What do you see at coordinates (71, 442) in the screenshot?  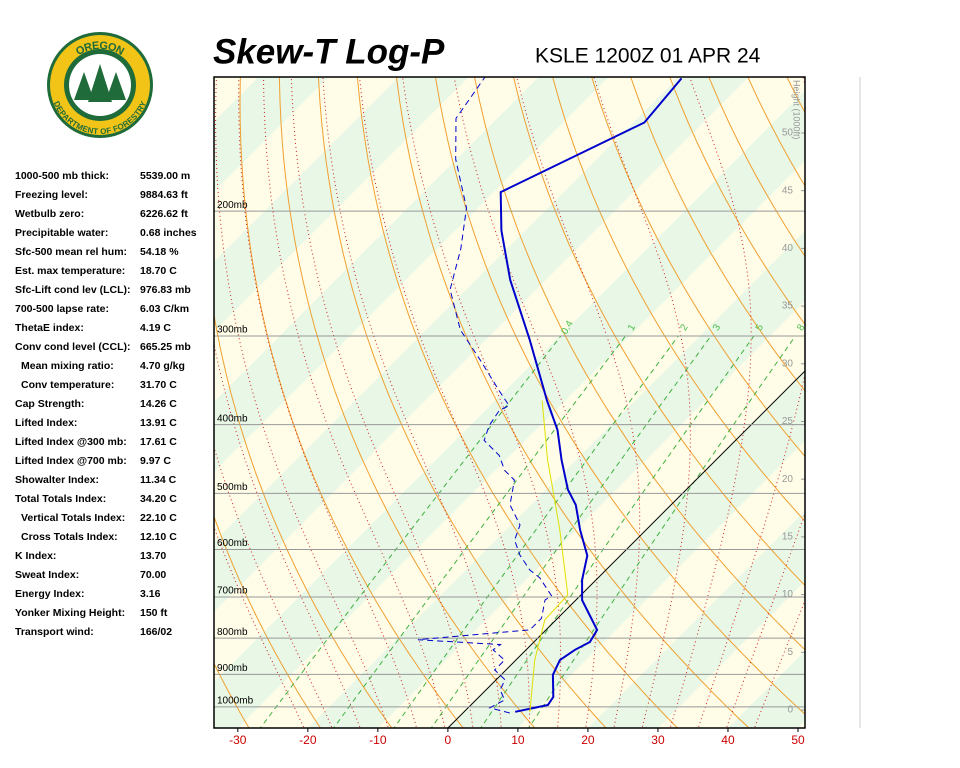 I see `stat-label: Lifted Index @300 mb:` at bounding box center [71, 442].